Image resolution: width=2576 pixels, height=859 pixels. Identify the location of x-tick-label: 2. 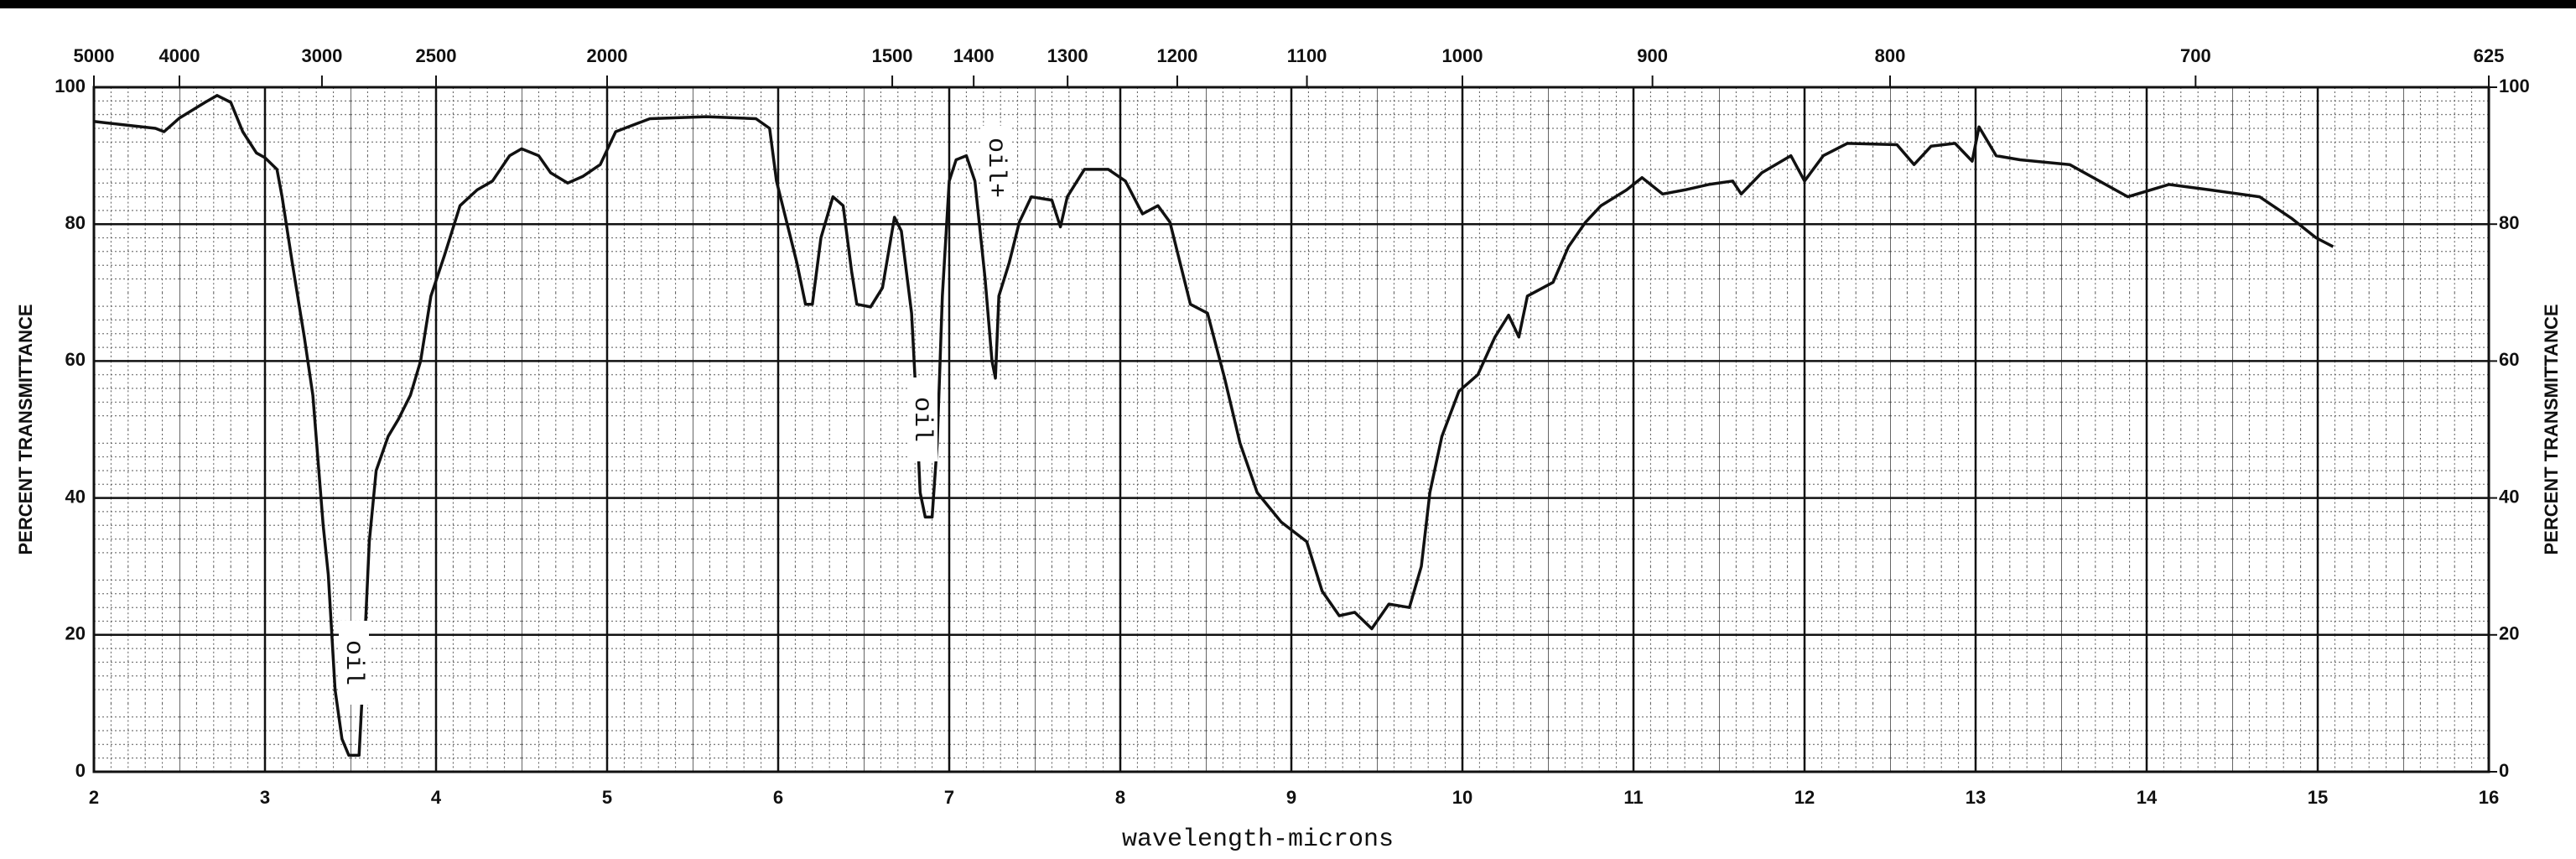
(94, 797).